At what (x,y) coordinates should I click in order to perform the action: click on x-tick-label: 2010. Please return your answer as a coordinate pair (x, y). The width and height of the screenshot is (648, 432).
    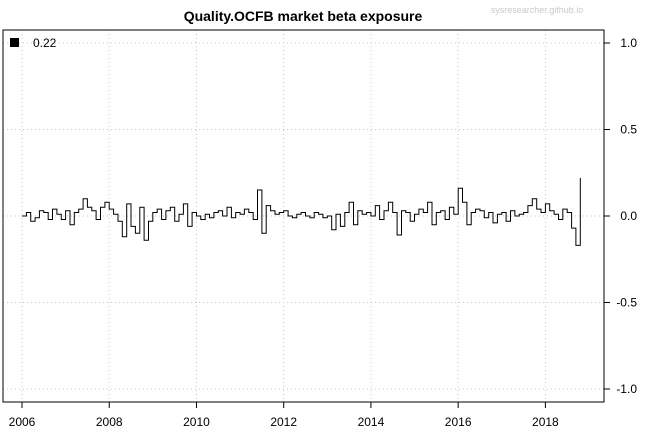
    Looking at the image, I should click on (196, 422).